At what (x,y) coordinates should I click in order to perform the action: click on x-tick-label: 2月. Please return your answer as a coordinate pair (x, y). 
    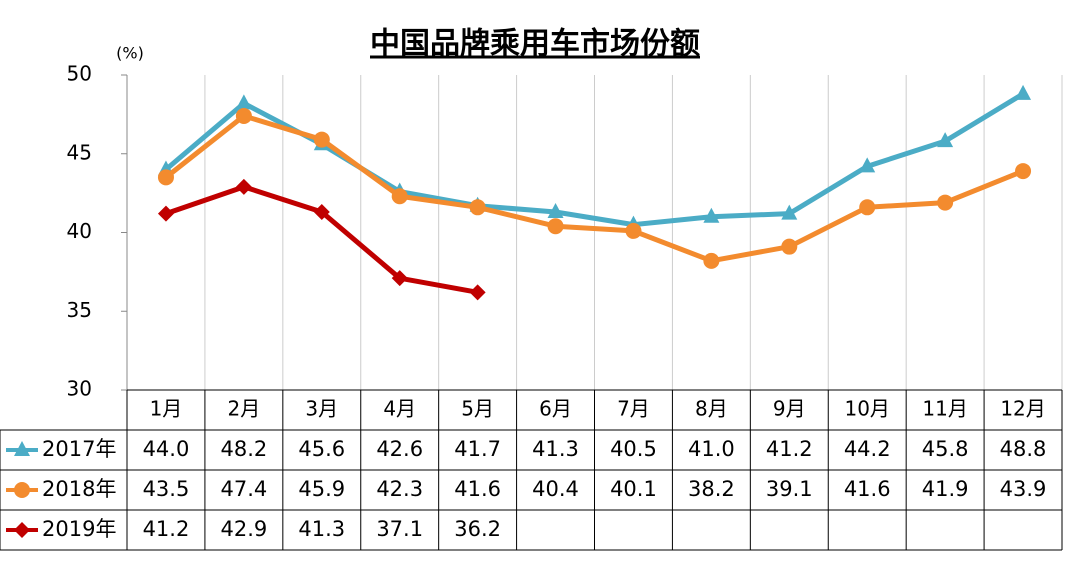
    Looking at the image, I should click on (244, 409).